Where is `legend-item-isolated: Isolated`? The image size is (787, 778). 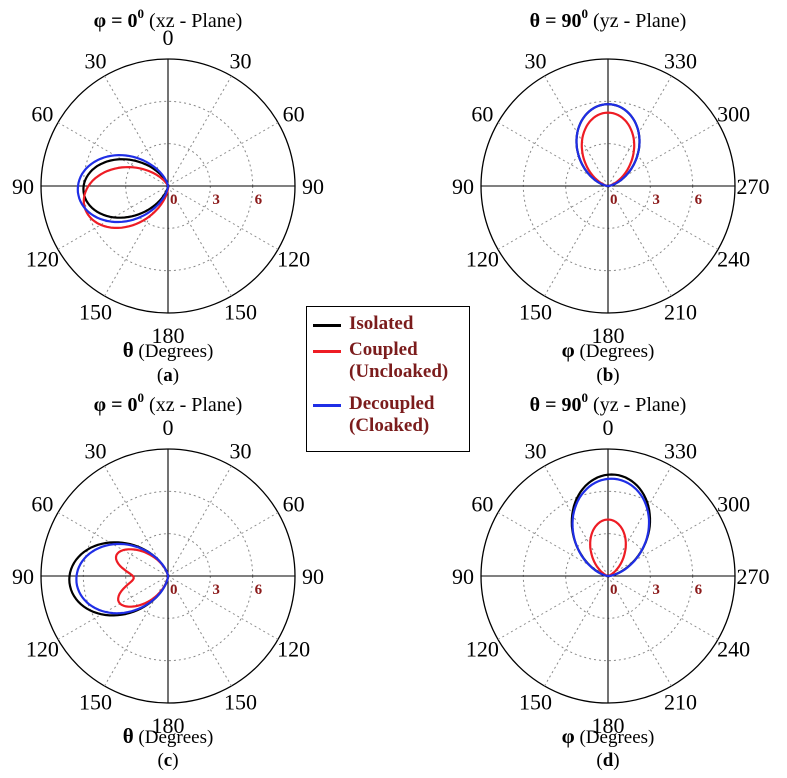
legend-item-isolated: Isolated is located at coordinates (363, 324).